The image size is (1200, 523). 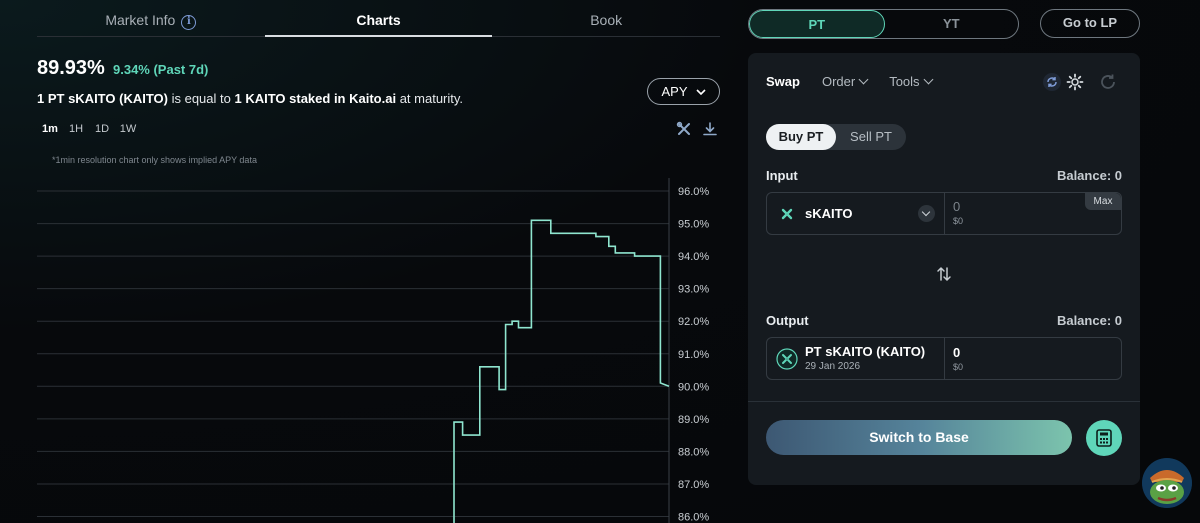 I want to click on resolution-1d: 1D, so click(x=102, y=129).